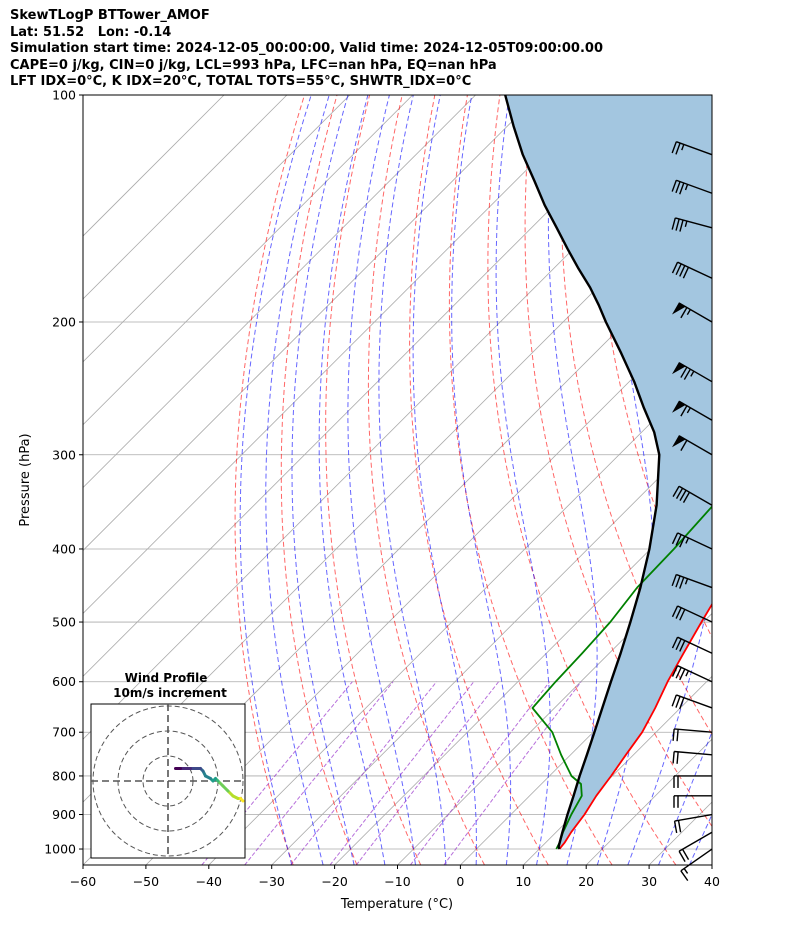 The width and height of the screenshot is (794, 937). I want to click on x-tick-label: 10, so click(523, 881).